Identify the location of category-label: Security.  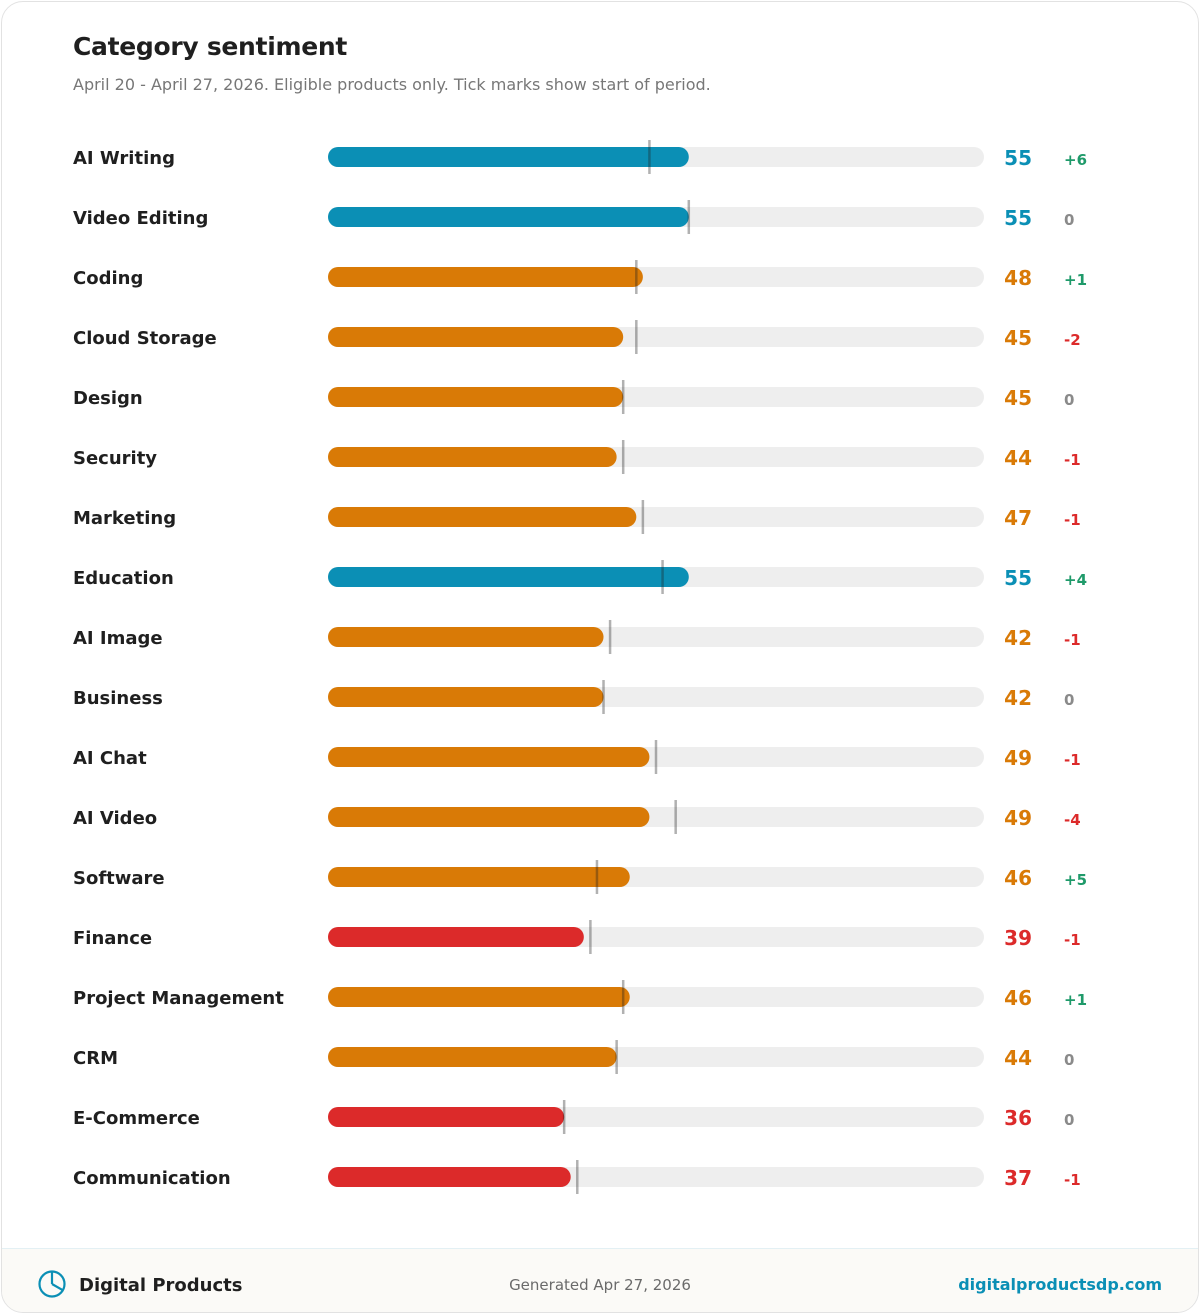
(115, 458).